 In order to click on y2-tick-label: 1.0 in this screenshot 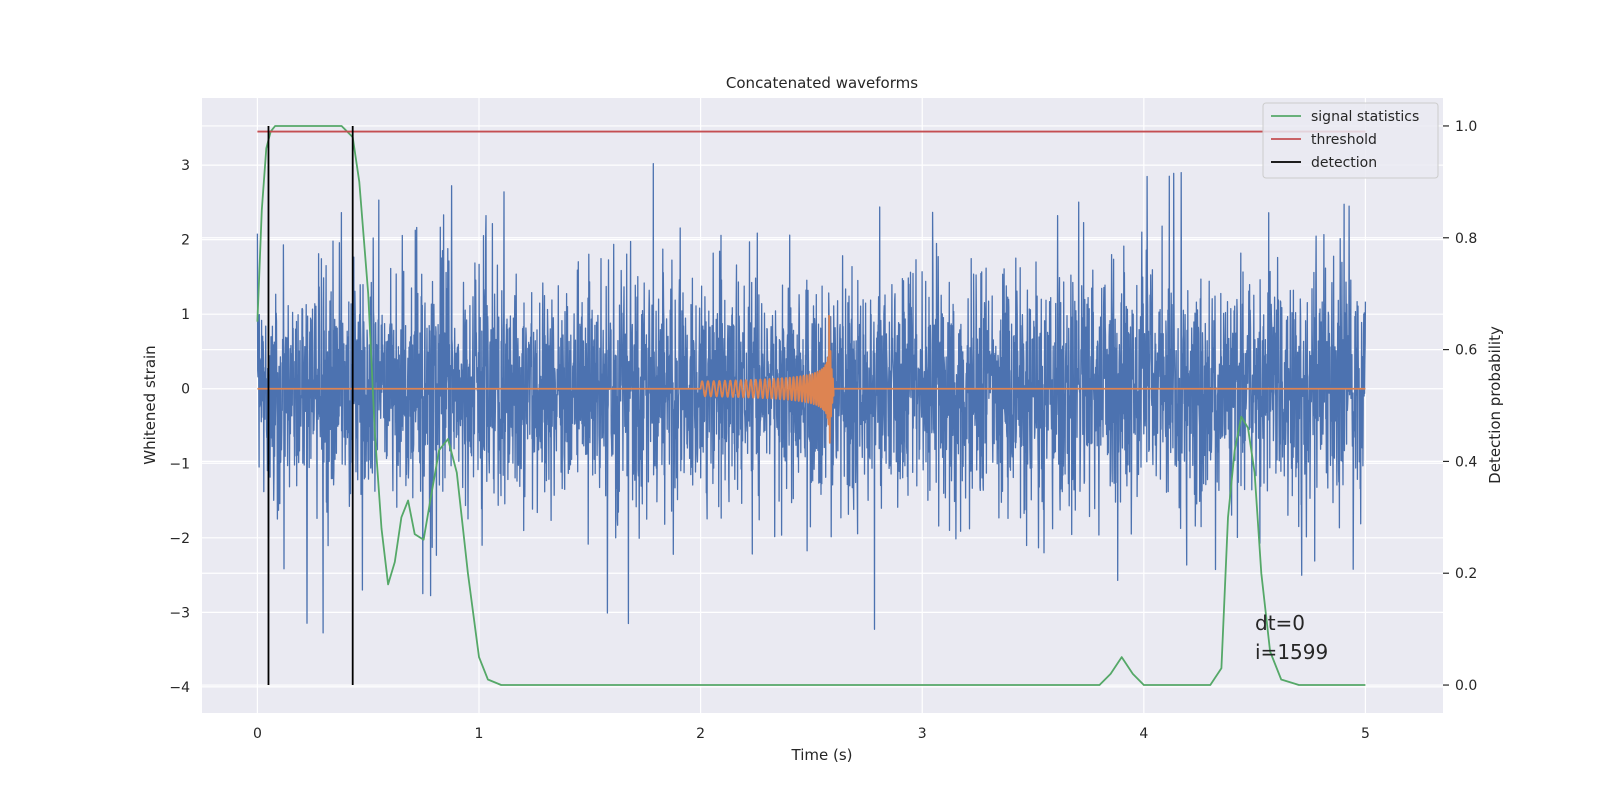, I will do `click(1466, 127)`.